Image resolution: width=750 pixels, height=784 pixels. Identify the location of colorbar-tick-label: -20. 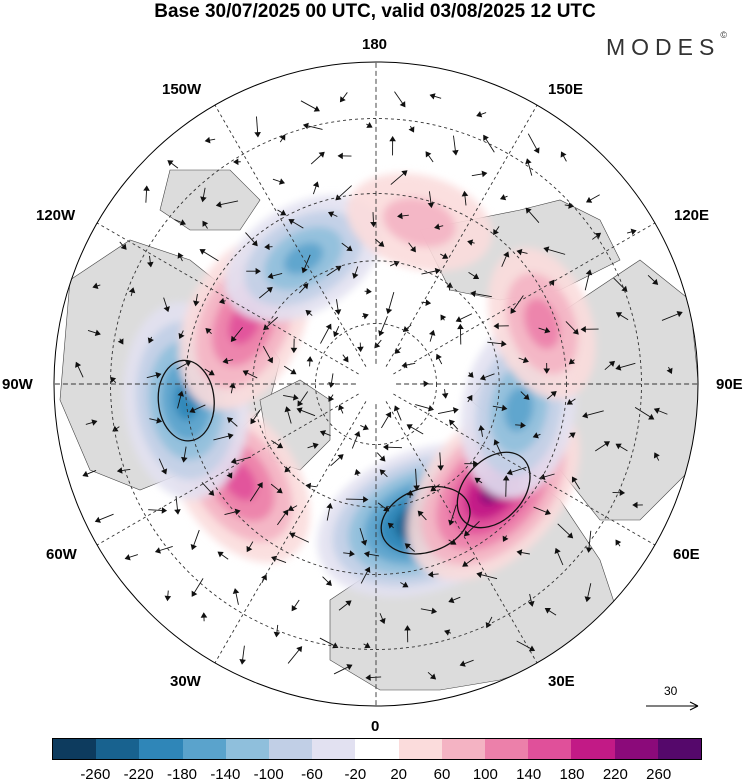
(355, 774).